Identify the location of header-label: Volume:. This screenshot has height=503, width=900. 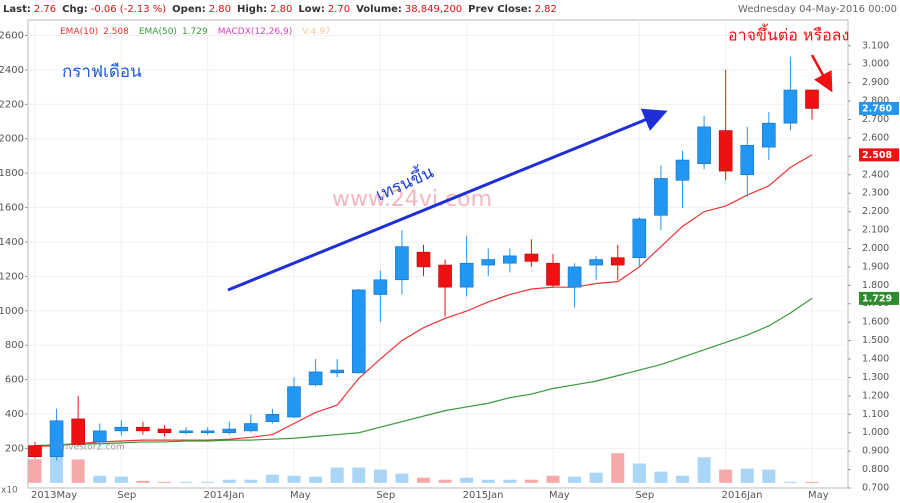
(379, 9).